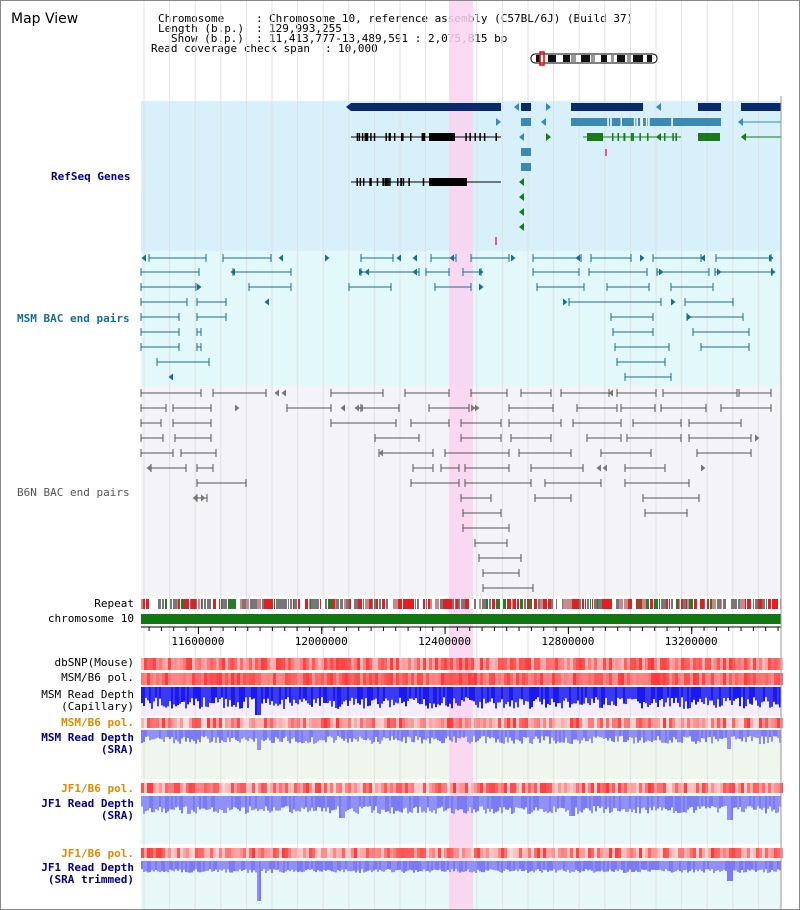  I want to click on gene-block, so click(448, 182).